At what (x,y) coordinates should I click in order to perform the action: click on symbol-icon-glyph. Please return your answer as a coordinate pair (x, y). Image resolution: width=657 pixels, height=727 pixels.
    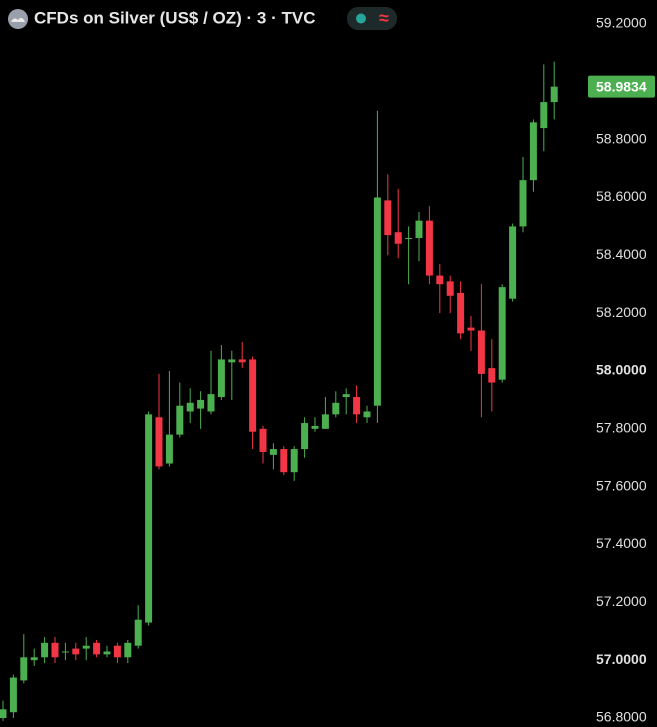
    Looking at the image, I should click on (18, 19).